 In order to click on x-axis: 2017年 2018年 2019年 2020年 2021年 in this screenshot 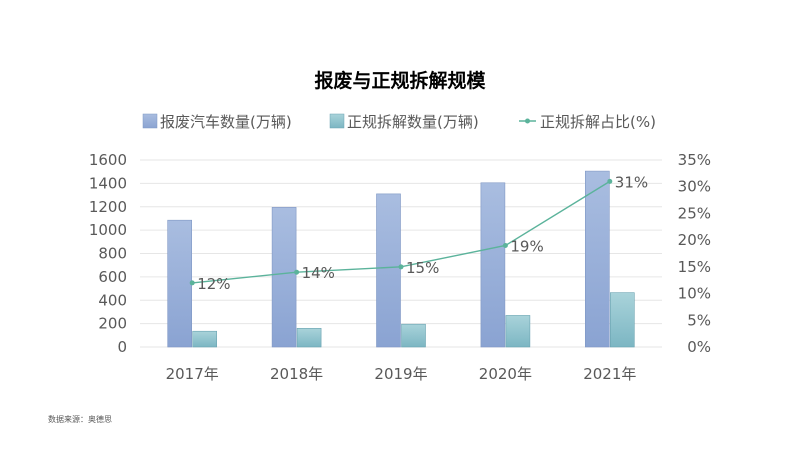, I will do `click(401, 374)`.